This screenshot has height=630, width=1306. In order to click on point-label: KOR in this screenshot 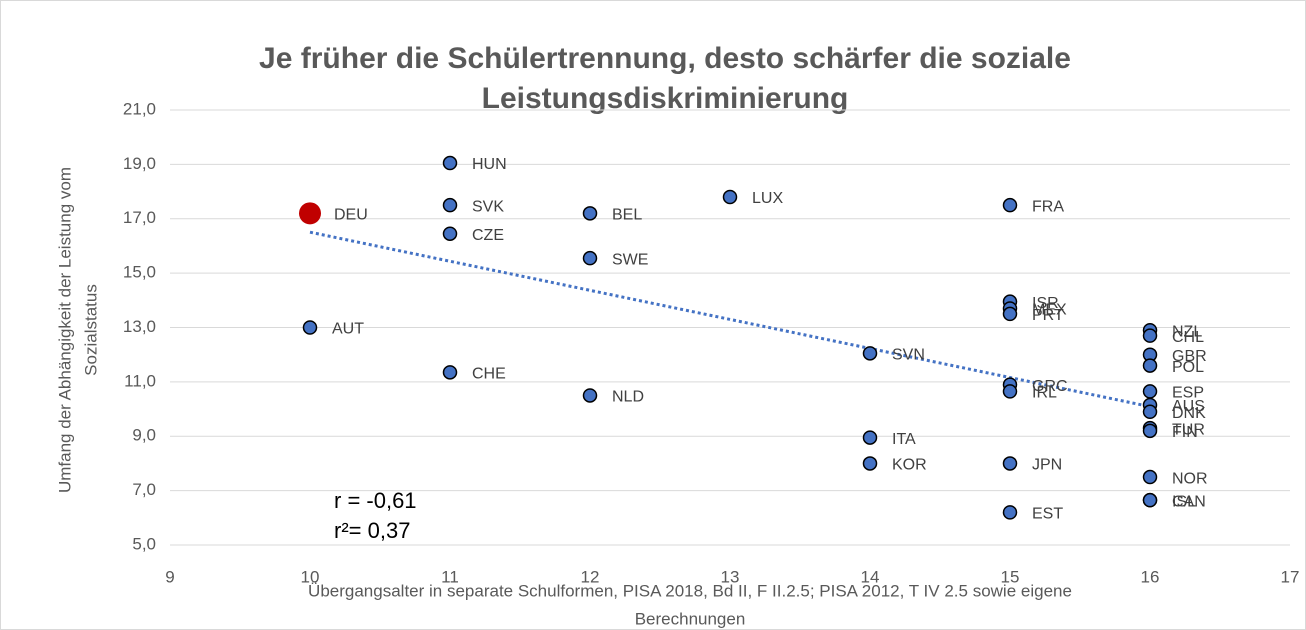, I will do `click(909, 465)`.